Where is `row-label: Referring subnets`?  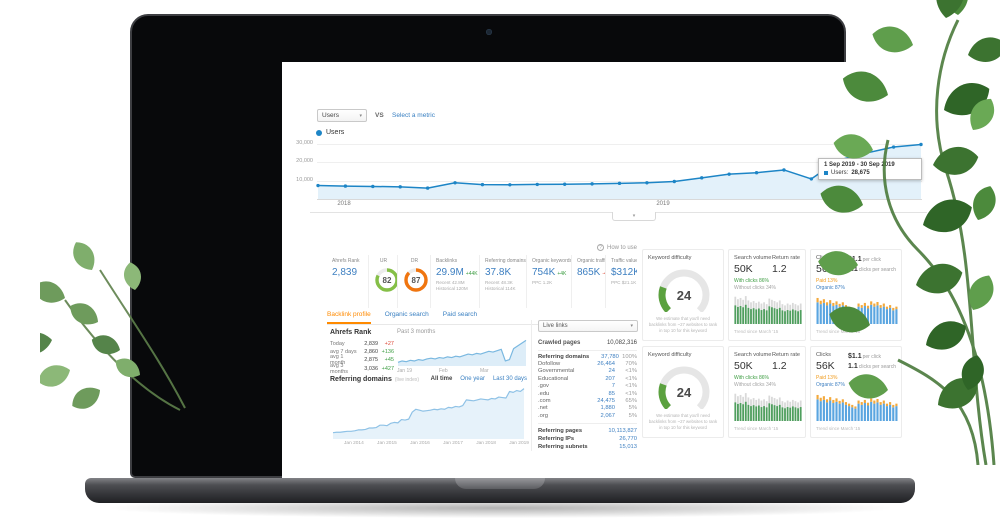
row-label: Referring subnets is located at coordinates (563, 446).